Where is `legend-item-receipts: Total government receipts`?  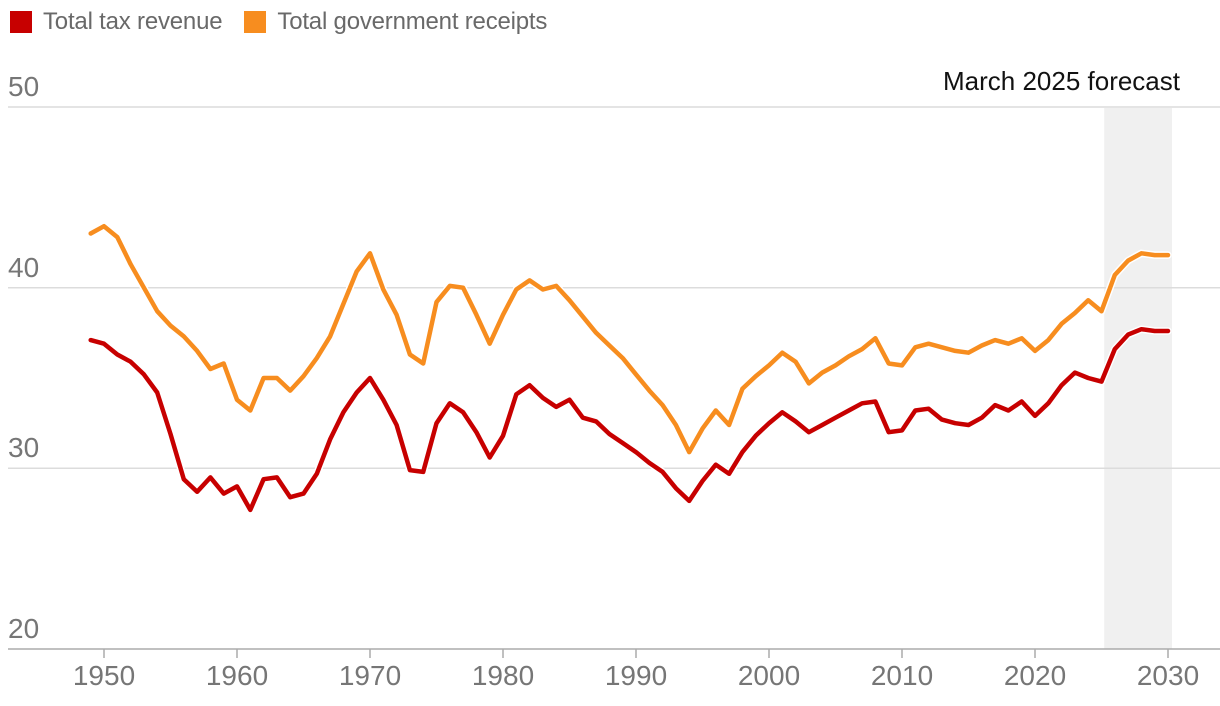
legend-item-receipts: Total government receipts is located at coordinates (395, 22).